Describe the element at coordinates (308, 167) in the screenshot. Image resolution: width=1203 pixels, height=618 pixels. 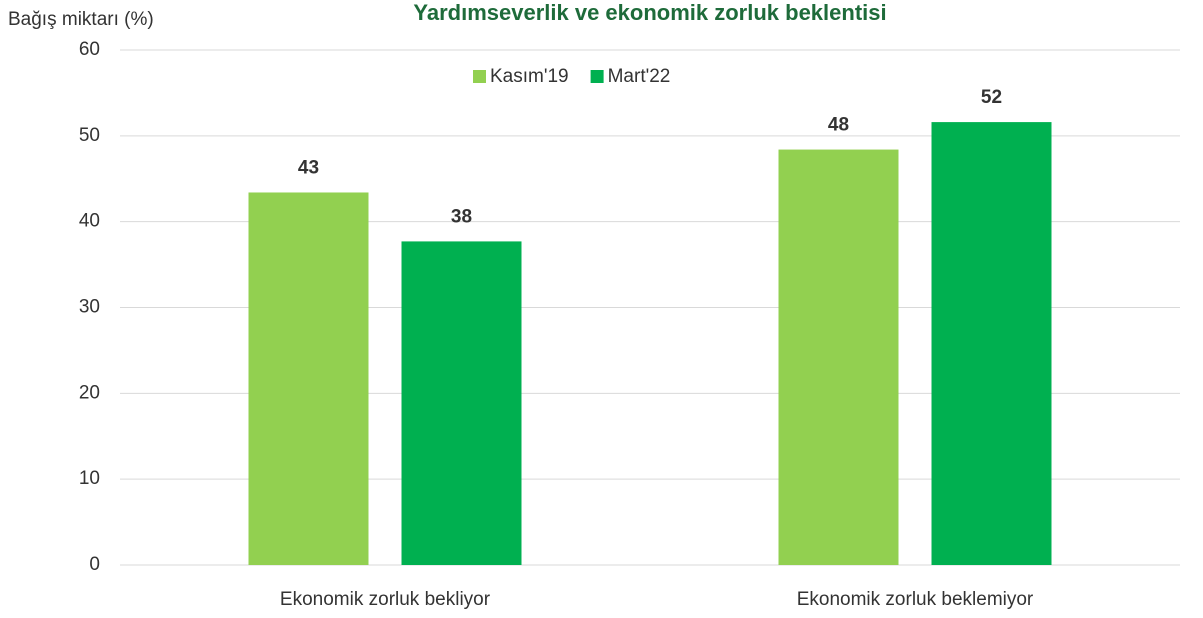
I see `value-label: 43` at that location.